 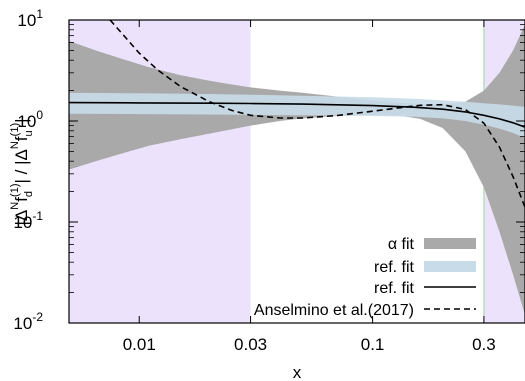 What do you see at coordinates (394, 267) in the screenshot?
I see `legend-label-1: ref. fit` at bounding box center [394, 267].